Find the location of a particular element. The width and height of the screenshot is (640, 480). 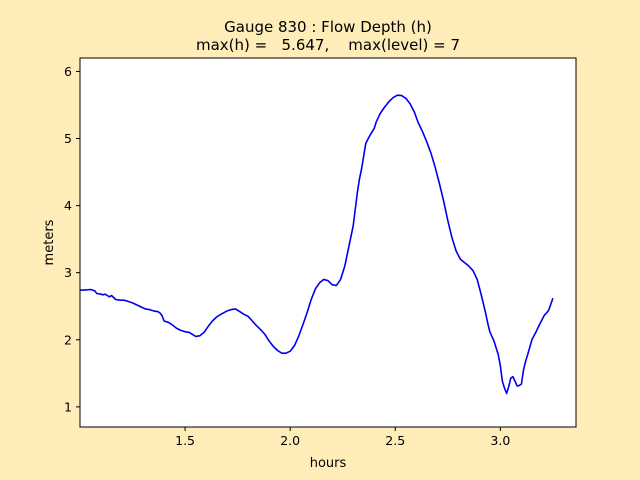

y-ticks: 1 2 3 4 5 6 is located at coordinates (72, 239).